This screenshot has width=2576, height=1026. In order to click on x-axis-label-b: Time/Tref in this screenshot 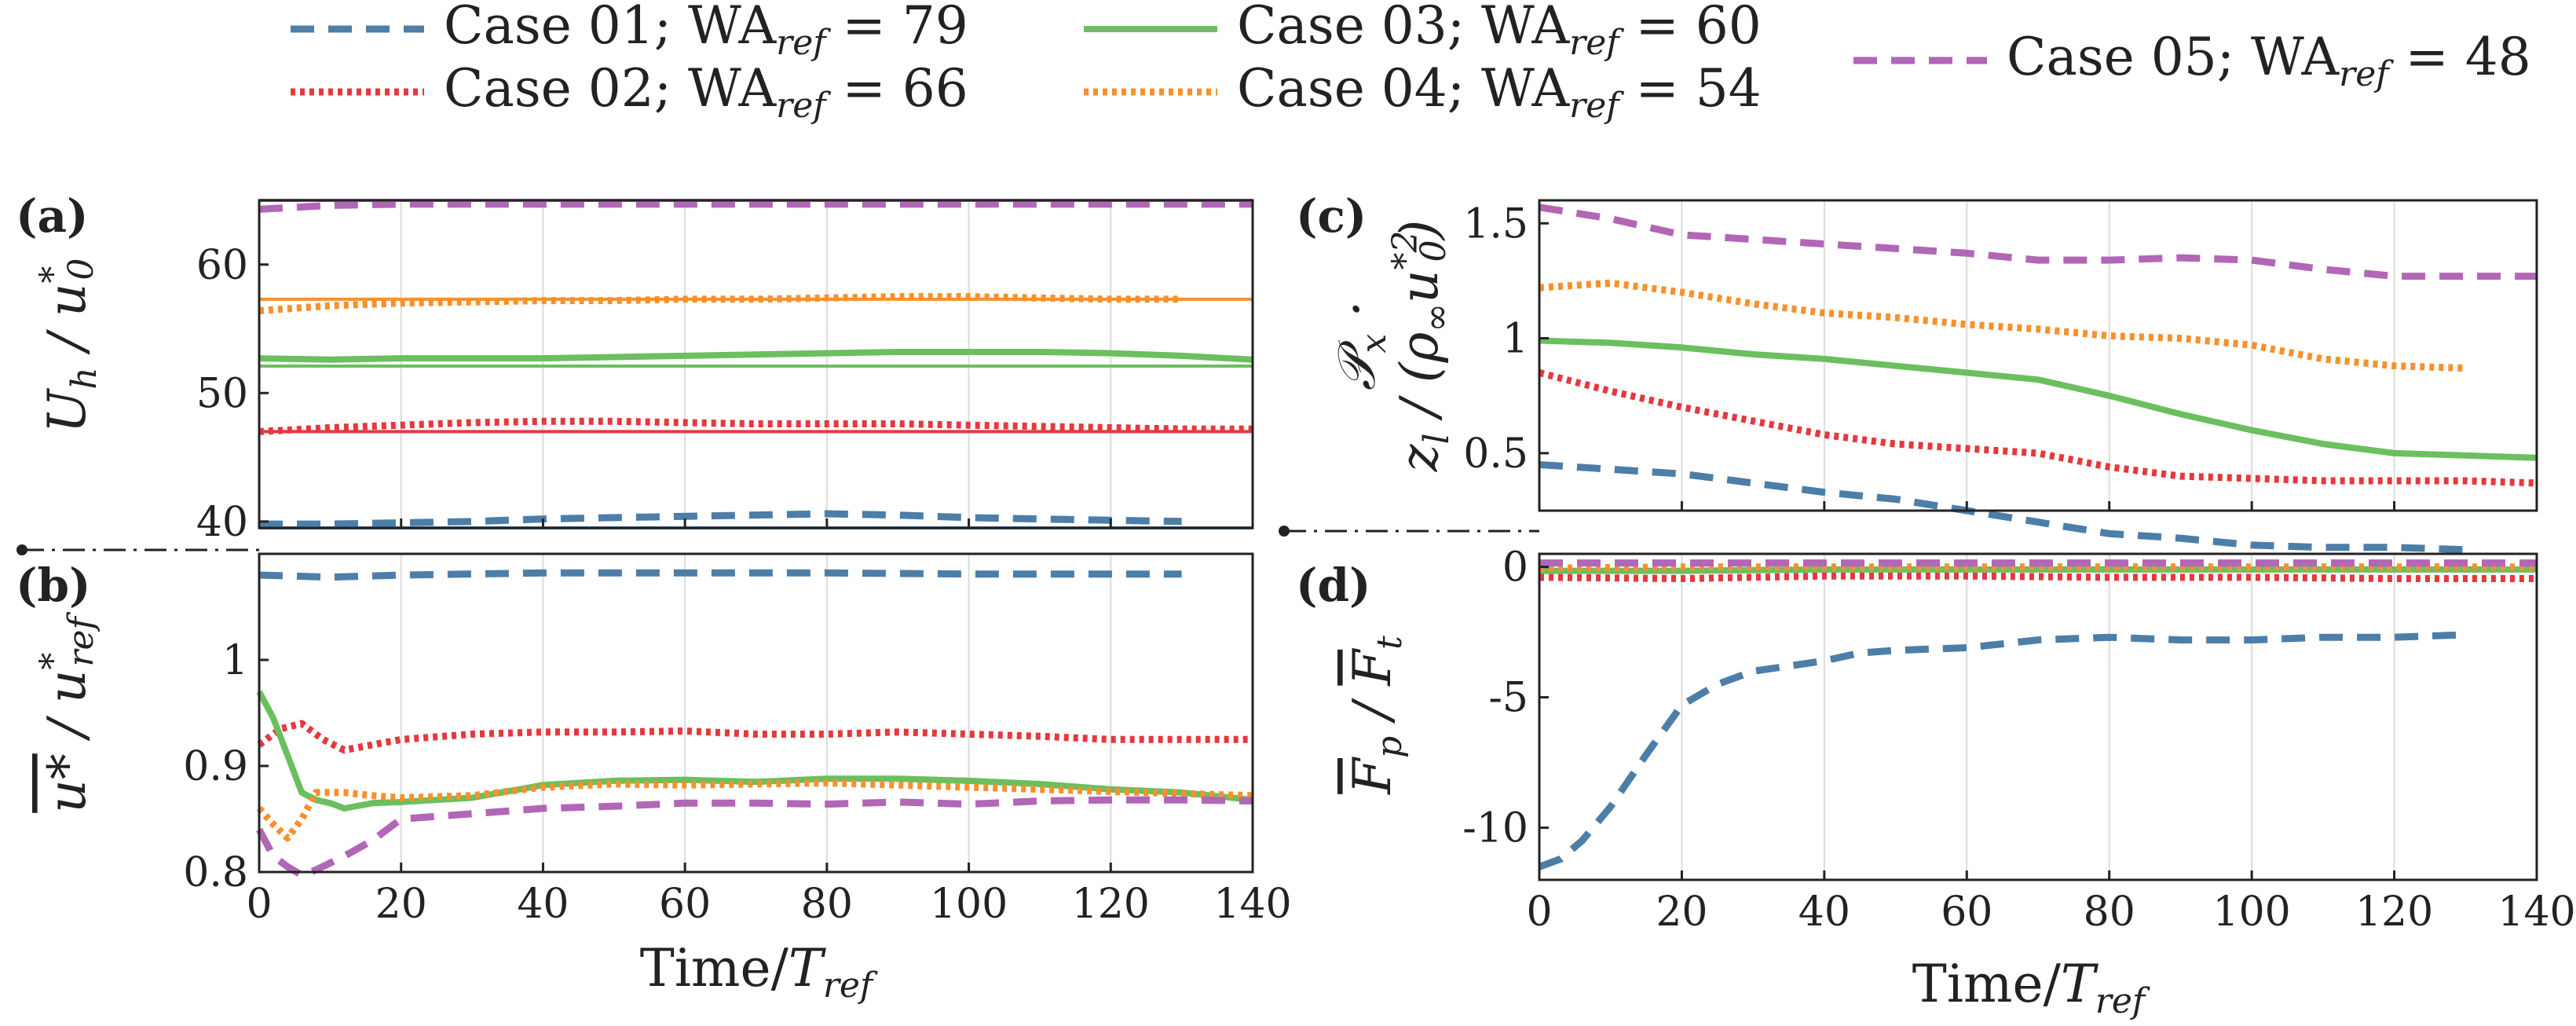, I will do `click(759, 972)`.